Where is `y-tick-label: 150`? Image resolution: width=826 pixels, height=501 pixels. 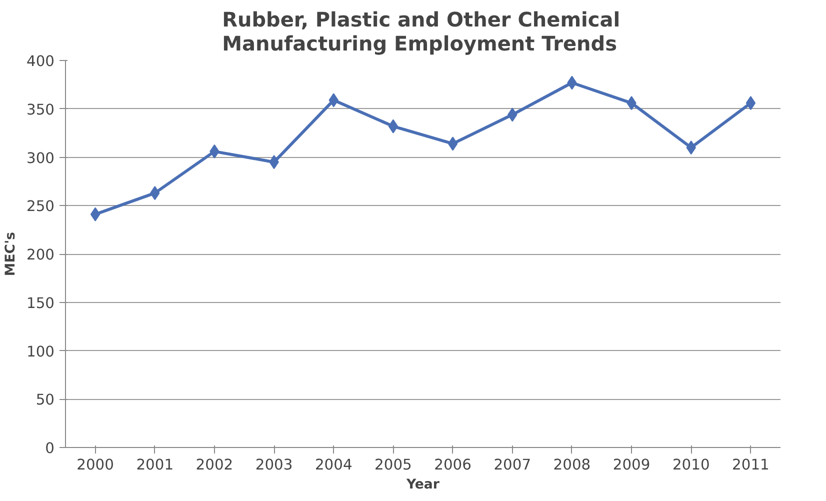 y-tick-label: 150 is located at coordinates (40, 303).